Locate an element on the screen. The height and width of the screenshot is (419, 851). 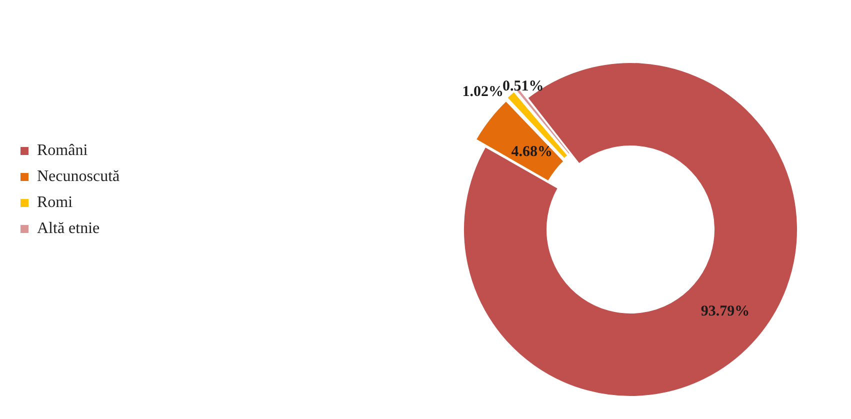
legend-label: Altă etnie is located at coordinates (68, 229).